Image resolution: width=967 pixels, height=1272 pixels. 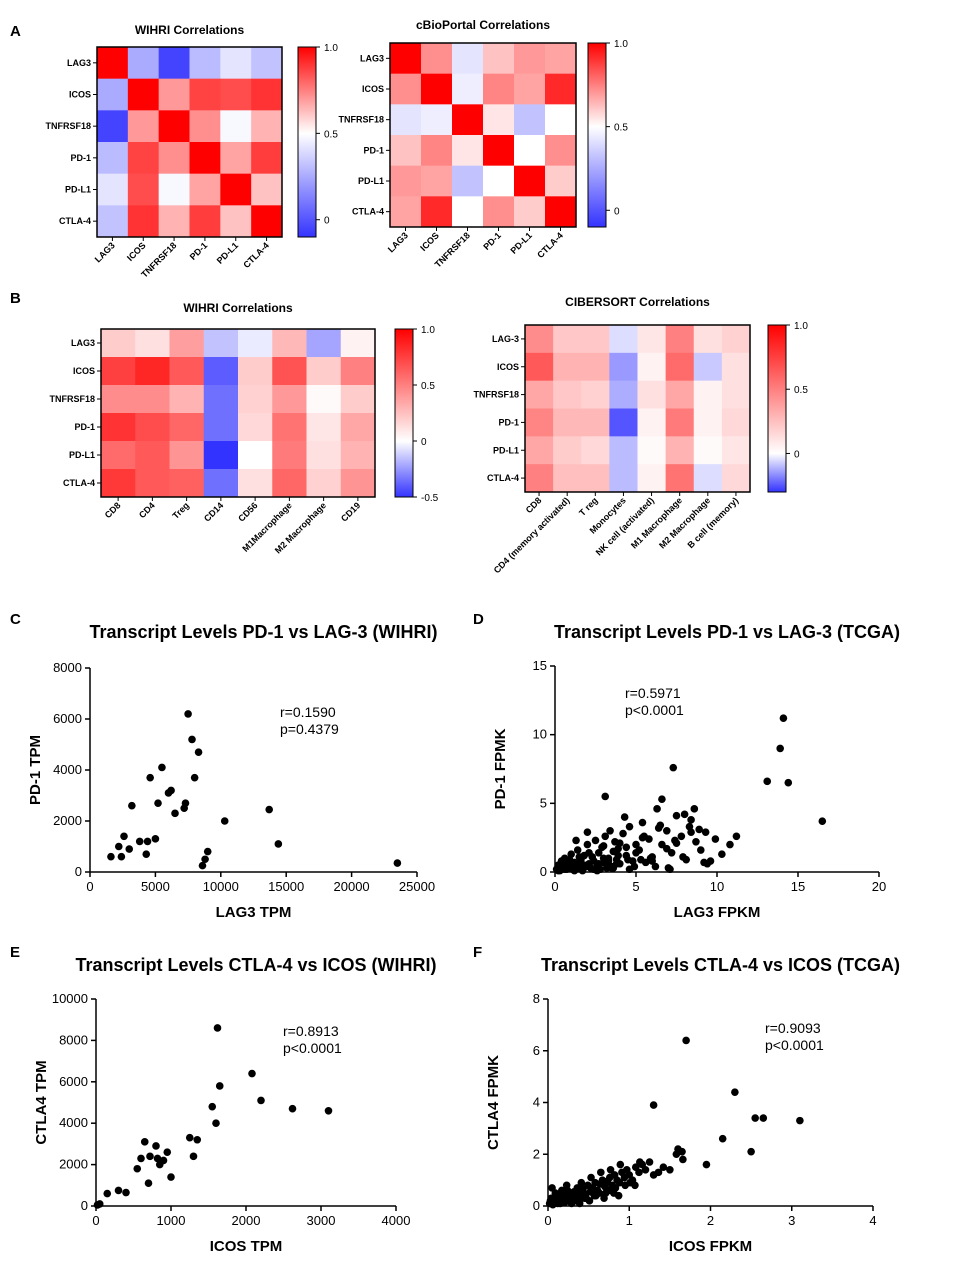 What do you see at coordinates (246, 1220) in the screenshot?
I see `x-tick-label: 2000` at bounding box center [246, 1220].